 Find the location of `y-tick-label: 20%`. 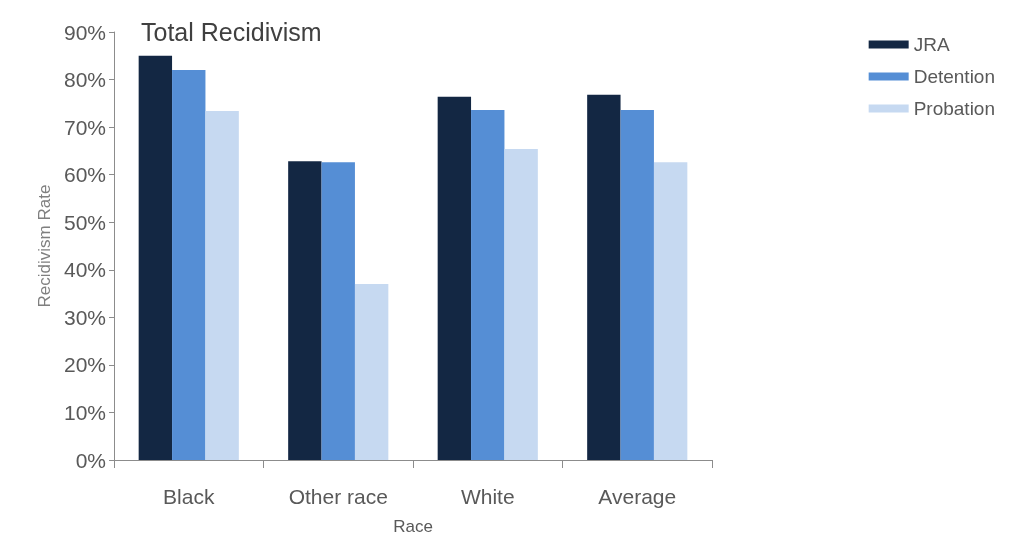

y-tick-label: 20% is located at coordinates (84, 365).